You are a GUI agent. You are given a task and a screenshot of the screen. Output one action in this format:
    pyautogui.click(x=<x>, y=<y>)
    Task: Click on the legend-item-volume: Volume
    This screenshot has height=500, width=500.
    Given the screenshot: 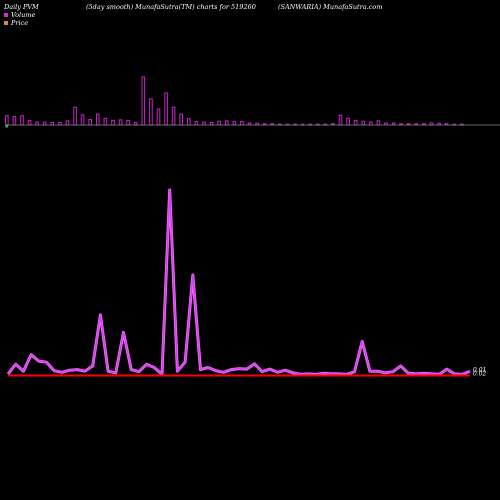 What is the action you would take?
    pyautogui.click(x=19, y=15)
    